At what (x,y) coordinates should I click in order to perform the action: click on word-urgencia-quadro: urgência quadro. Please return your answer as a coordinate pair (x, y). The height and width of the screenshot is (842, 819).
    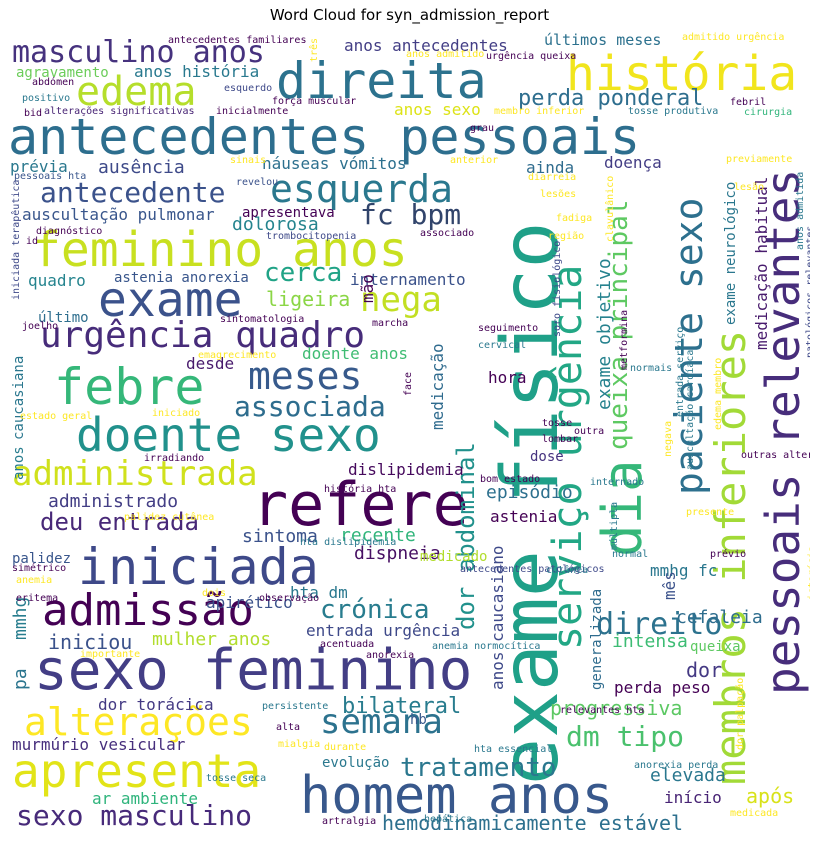
    Looking at the image, I should click on (203, 335).